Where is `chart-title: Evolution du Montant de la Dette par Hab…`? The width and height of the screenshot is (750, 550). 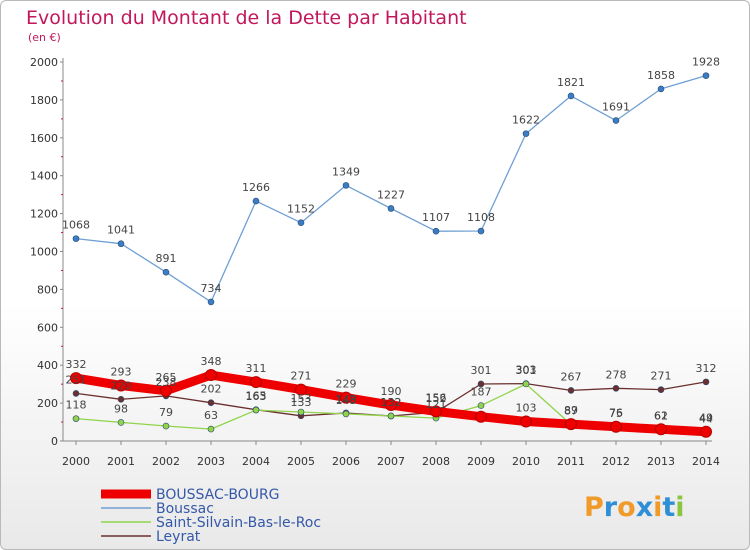
chart-title: Evolution du Montant de la Dette par Hab… is located at coordinates (246, 18).